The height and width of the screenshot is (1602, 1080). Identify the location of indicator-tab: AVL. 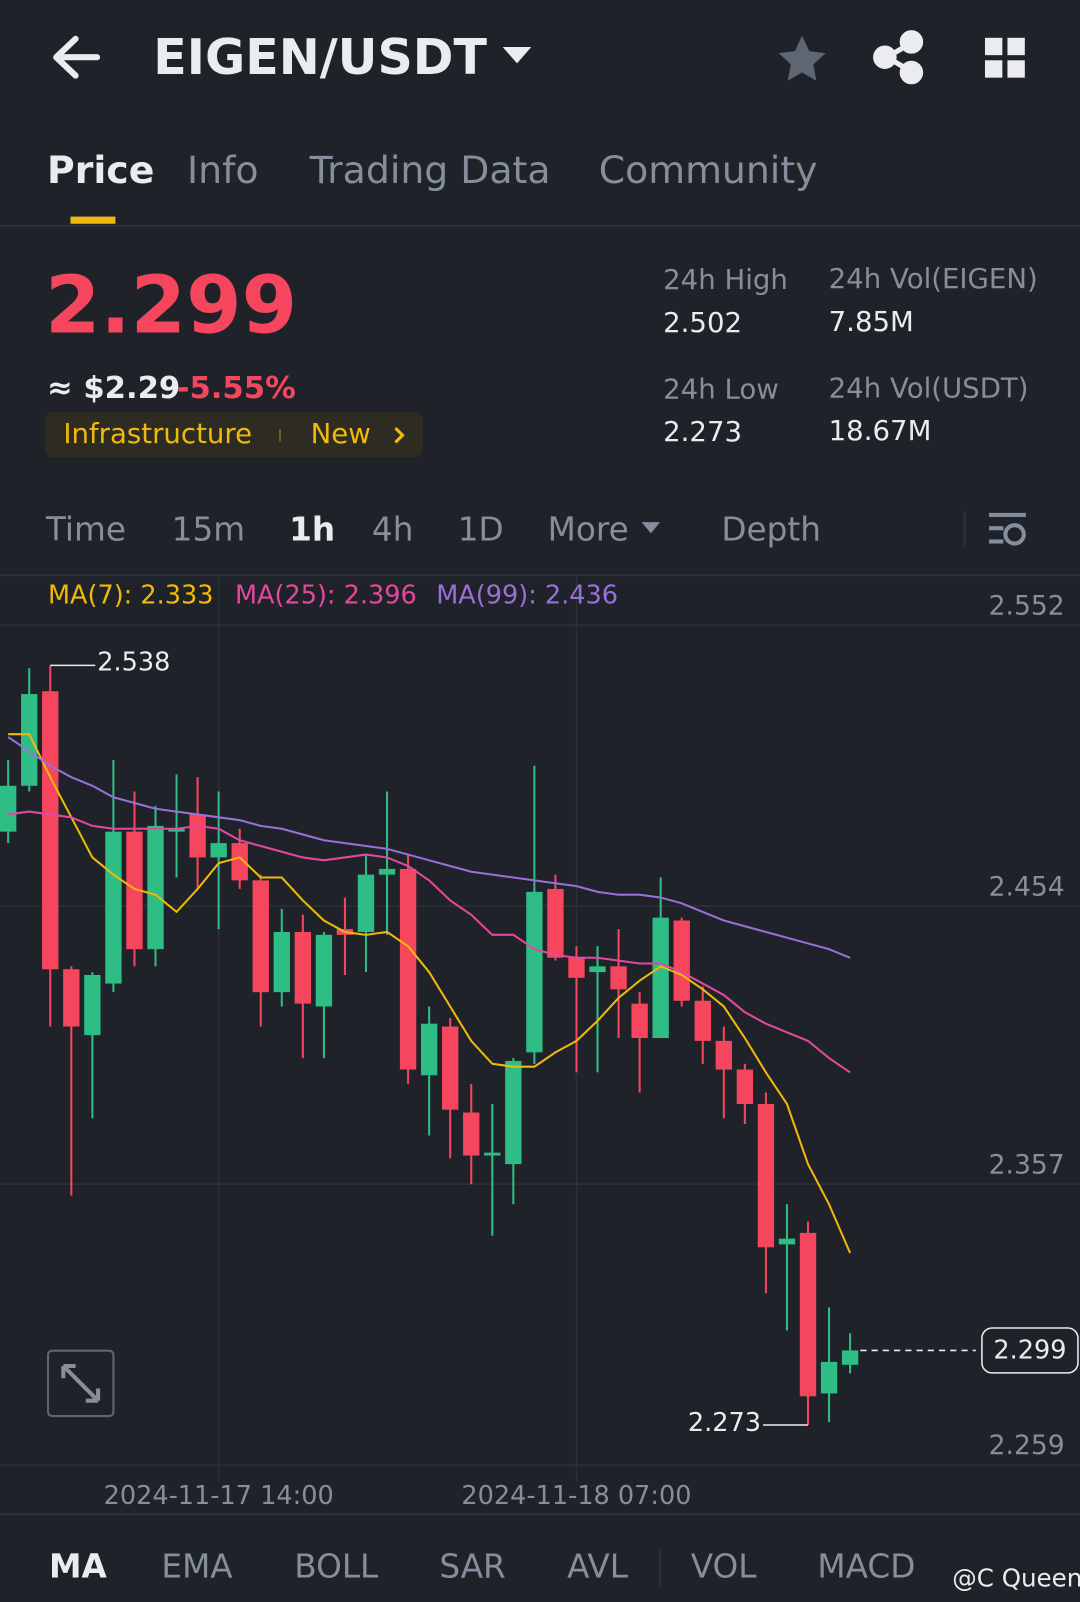
(598, 1566).